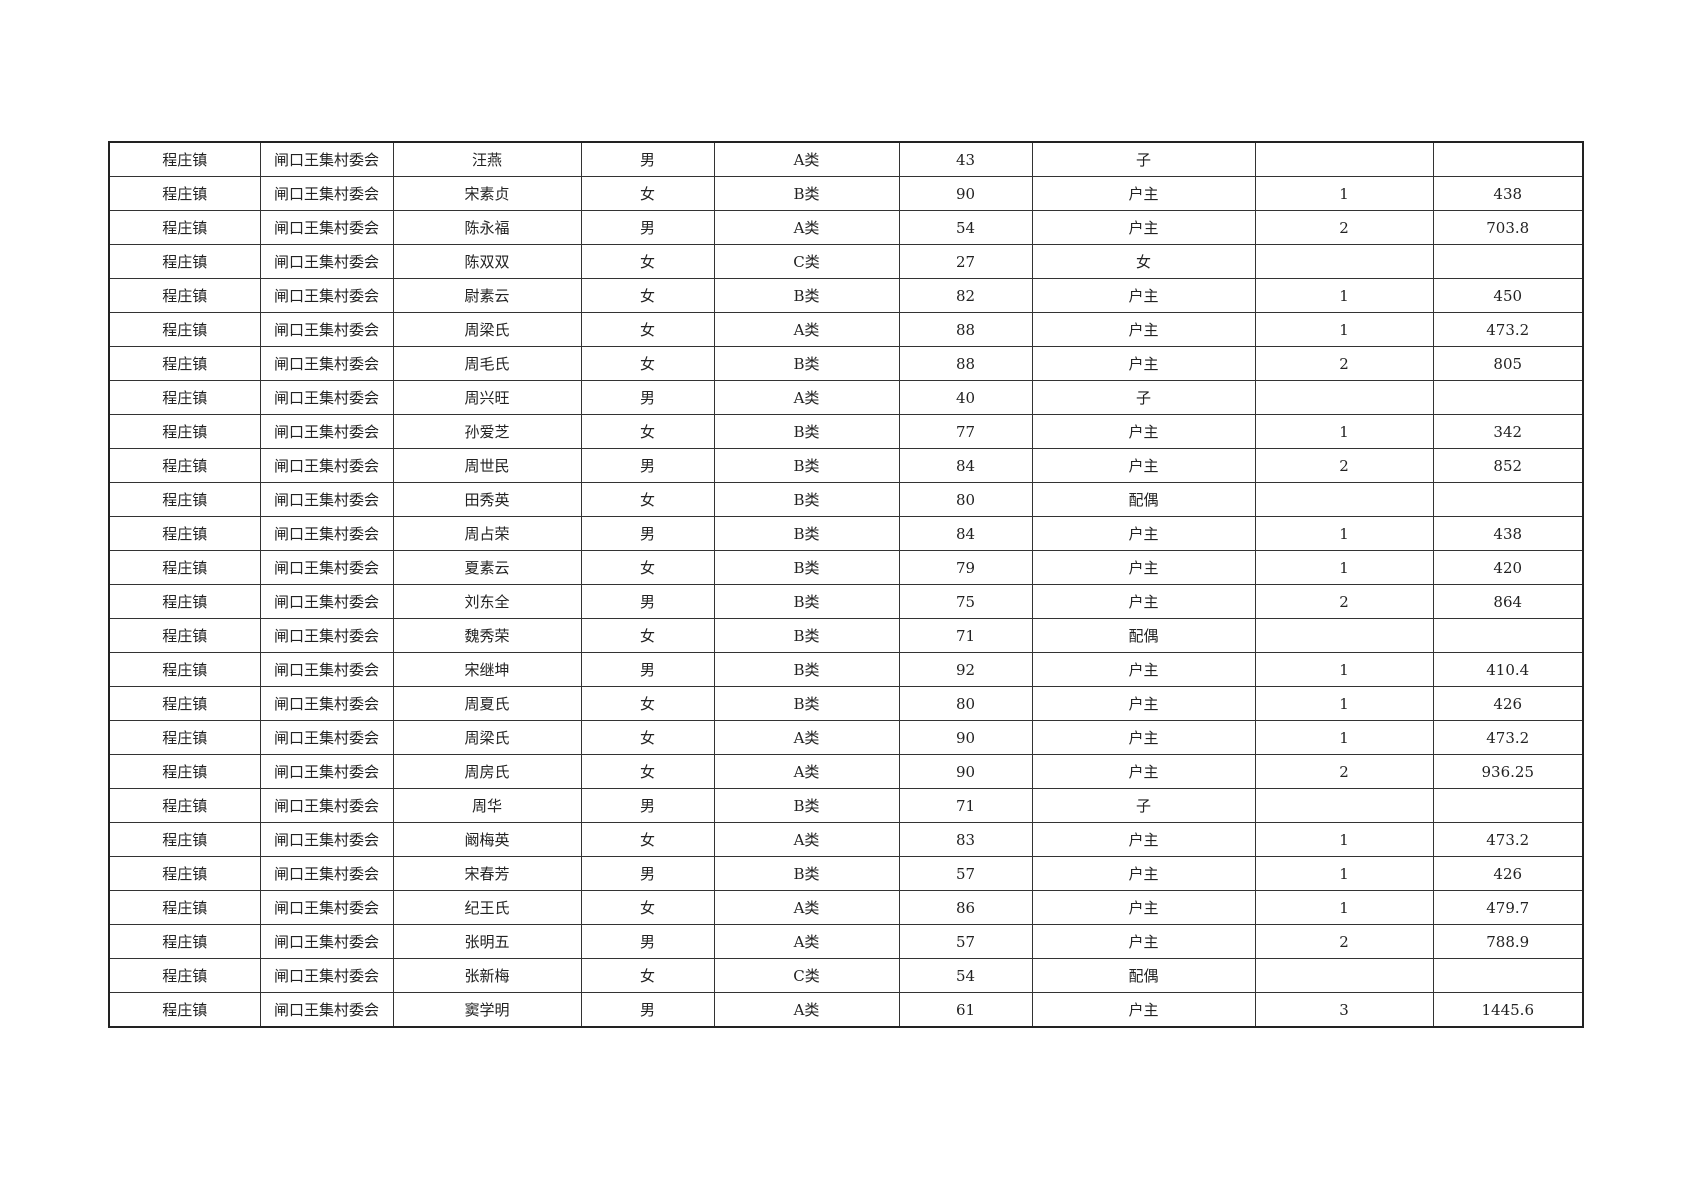 This screenshot has height=1190, width=1684. What do you see at coordinates (1508, 1010) in the screenshot?
I see `cell-amount: 1445.6` at bounding box center [1508, 1010].